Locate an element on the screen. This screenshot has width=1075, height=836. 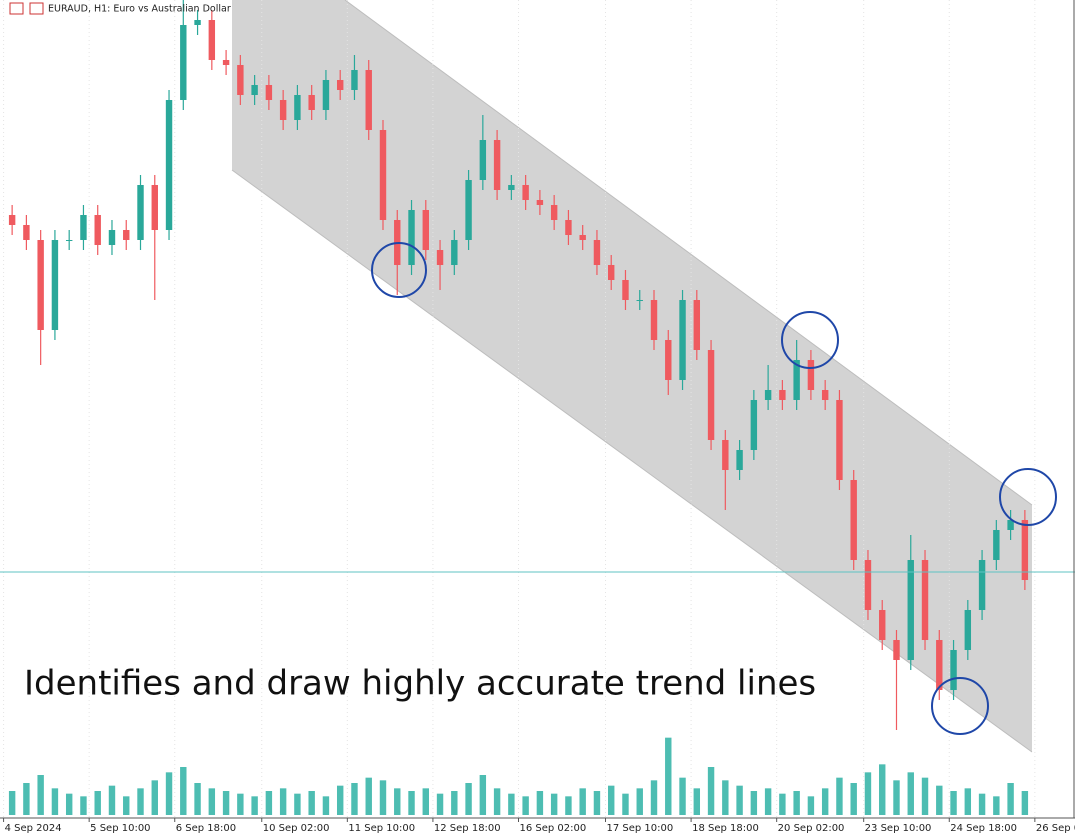
x-tick-label: 11 Sep 10:00 is located at coordinates (381, 828).